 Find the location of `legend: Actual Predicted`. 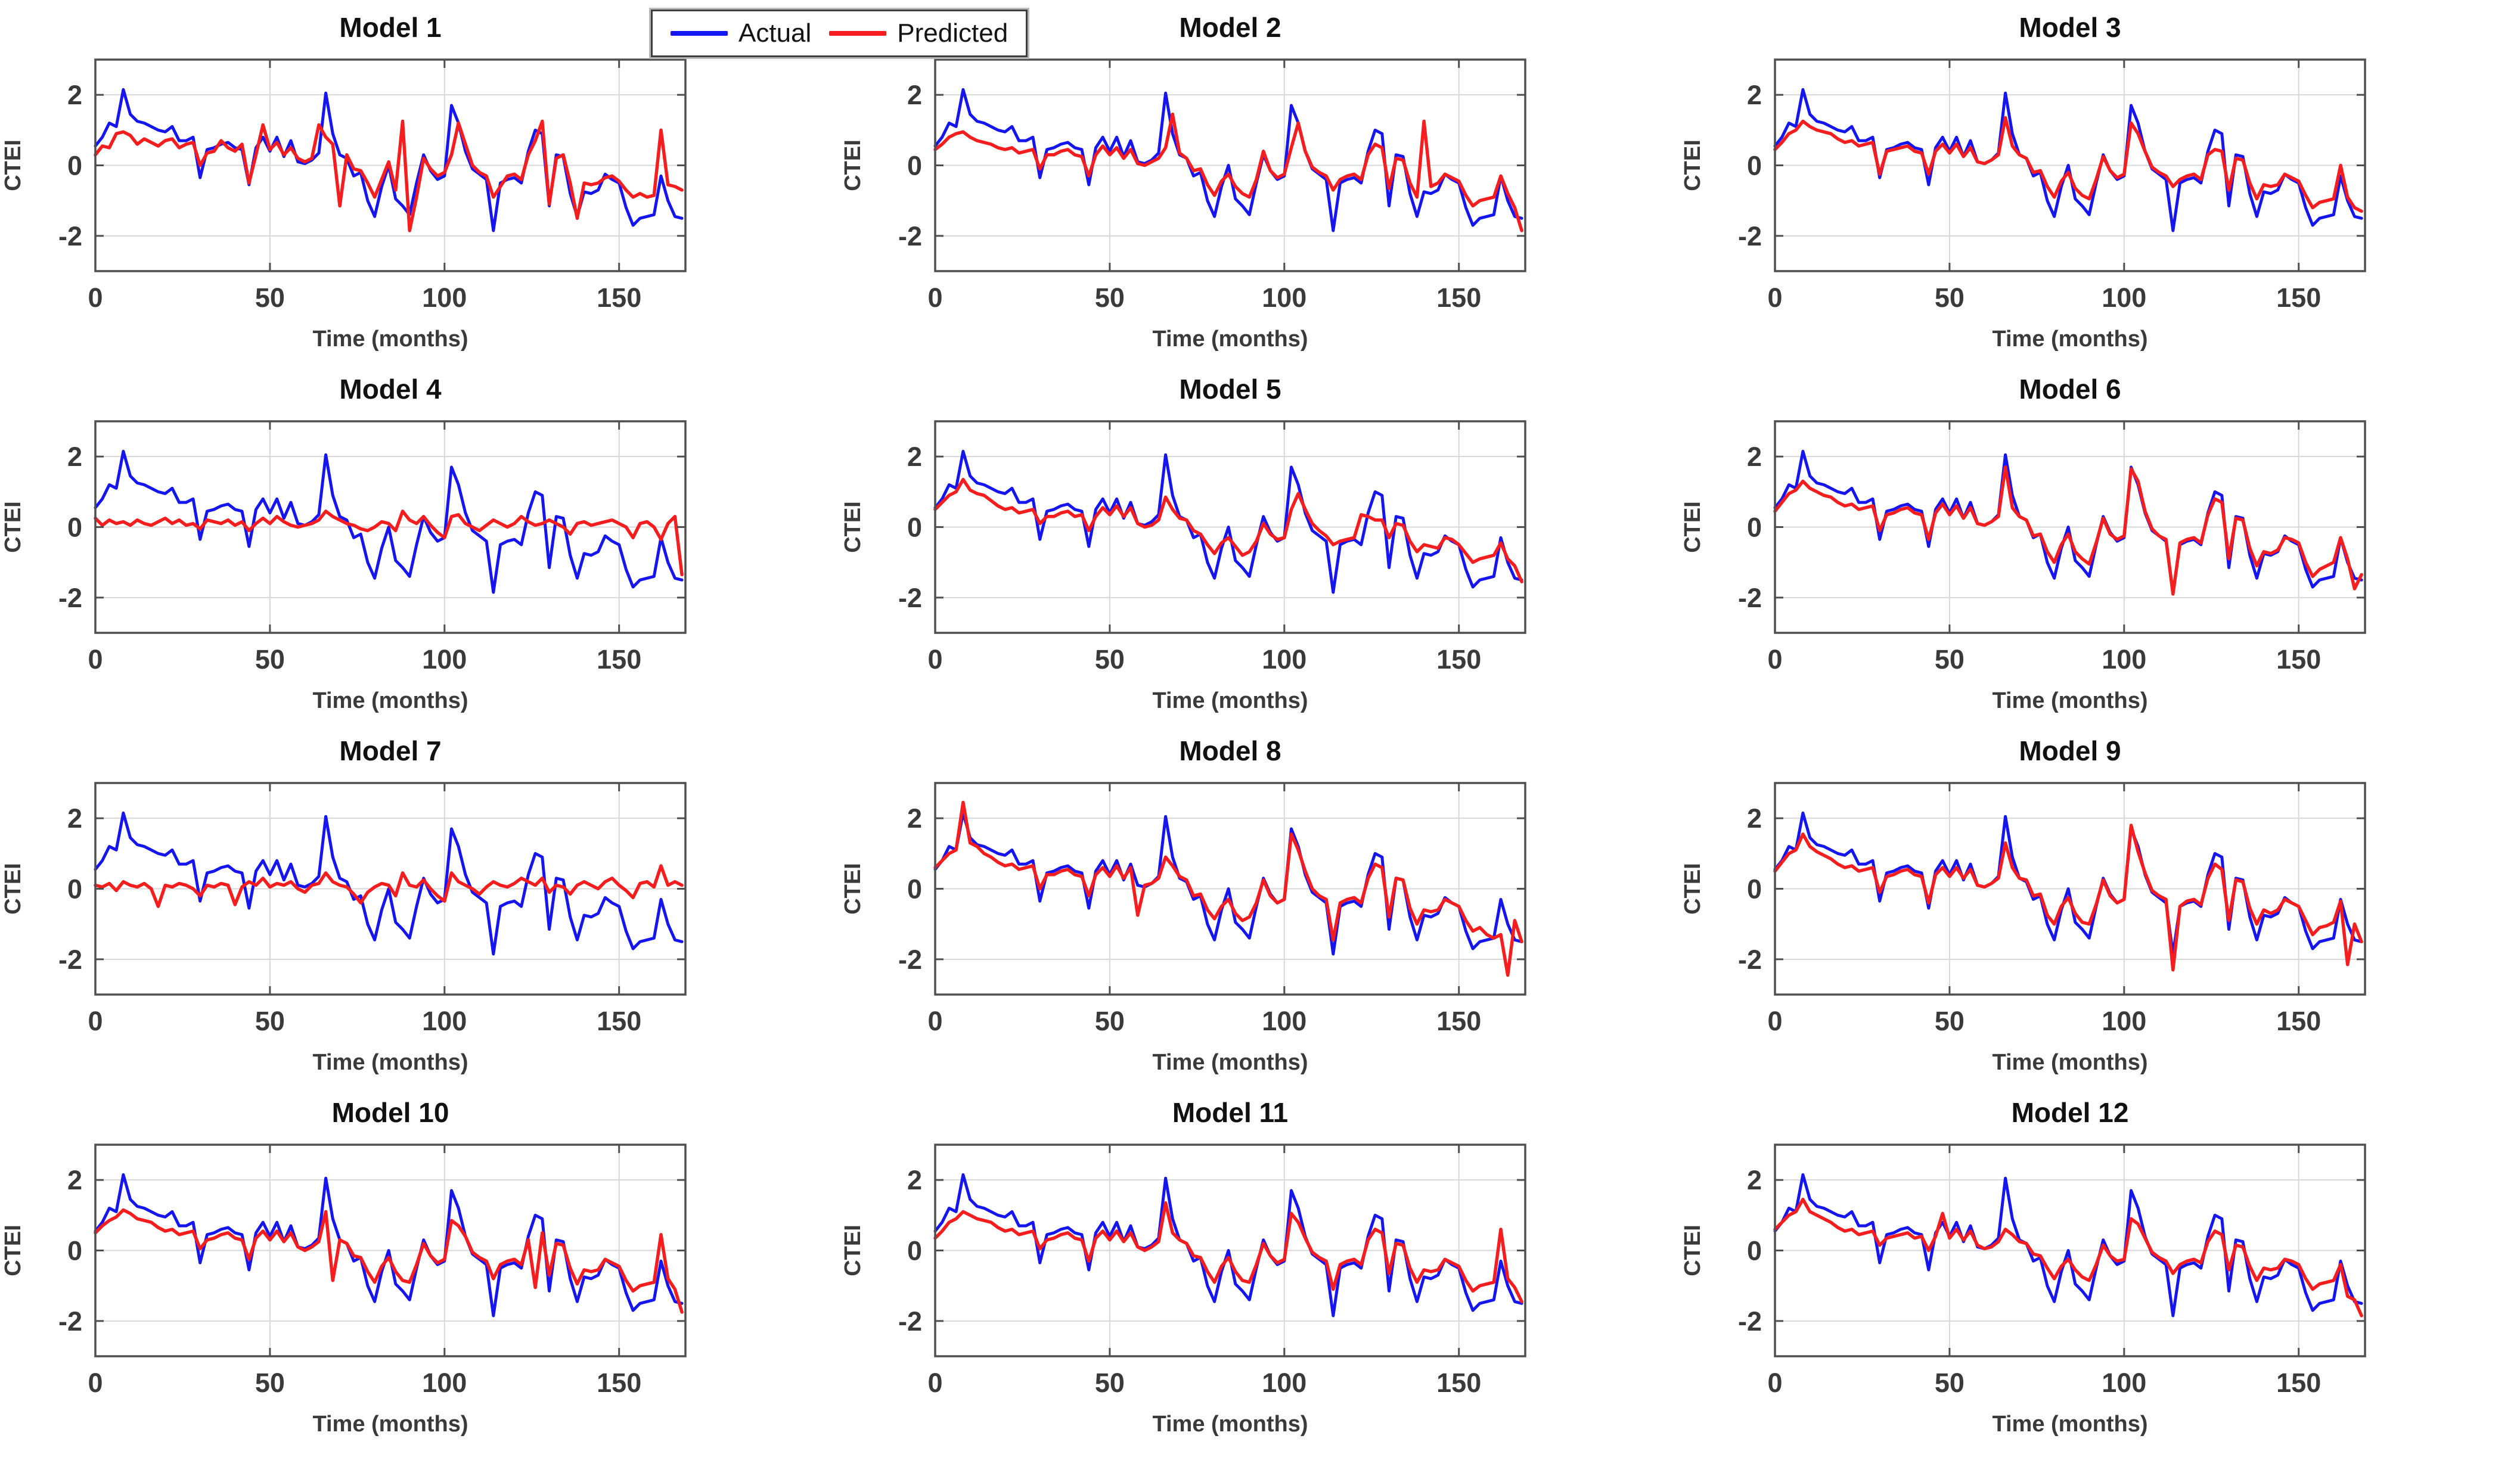

legend: Actual Predicted is located at coordinates (840, 33).